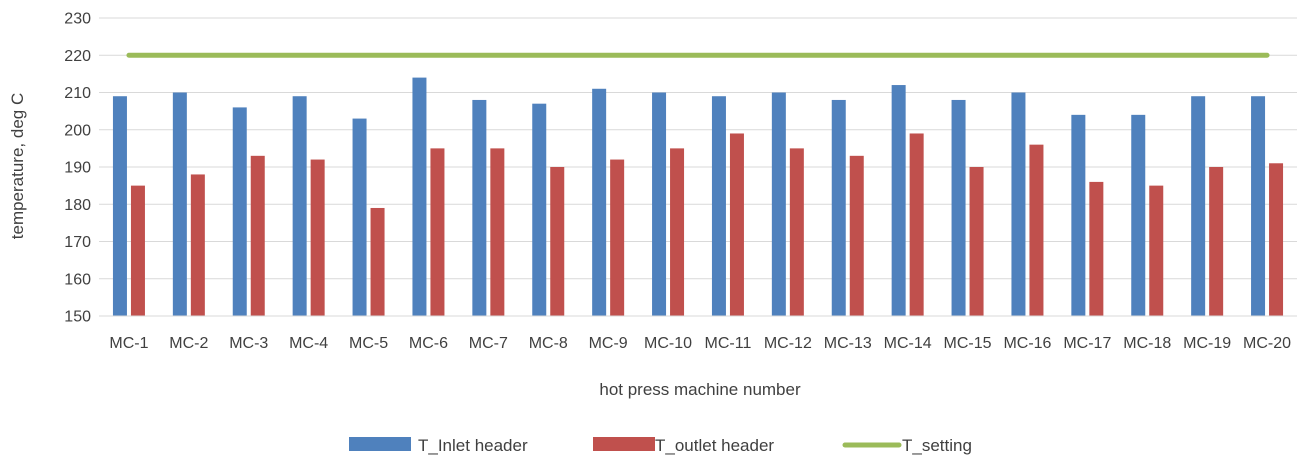  I want to click on x-tick-label: MC-13, so click(848, 343).